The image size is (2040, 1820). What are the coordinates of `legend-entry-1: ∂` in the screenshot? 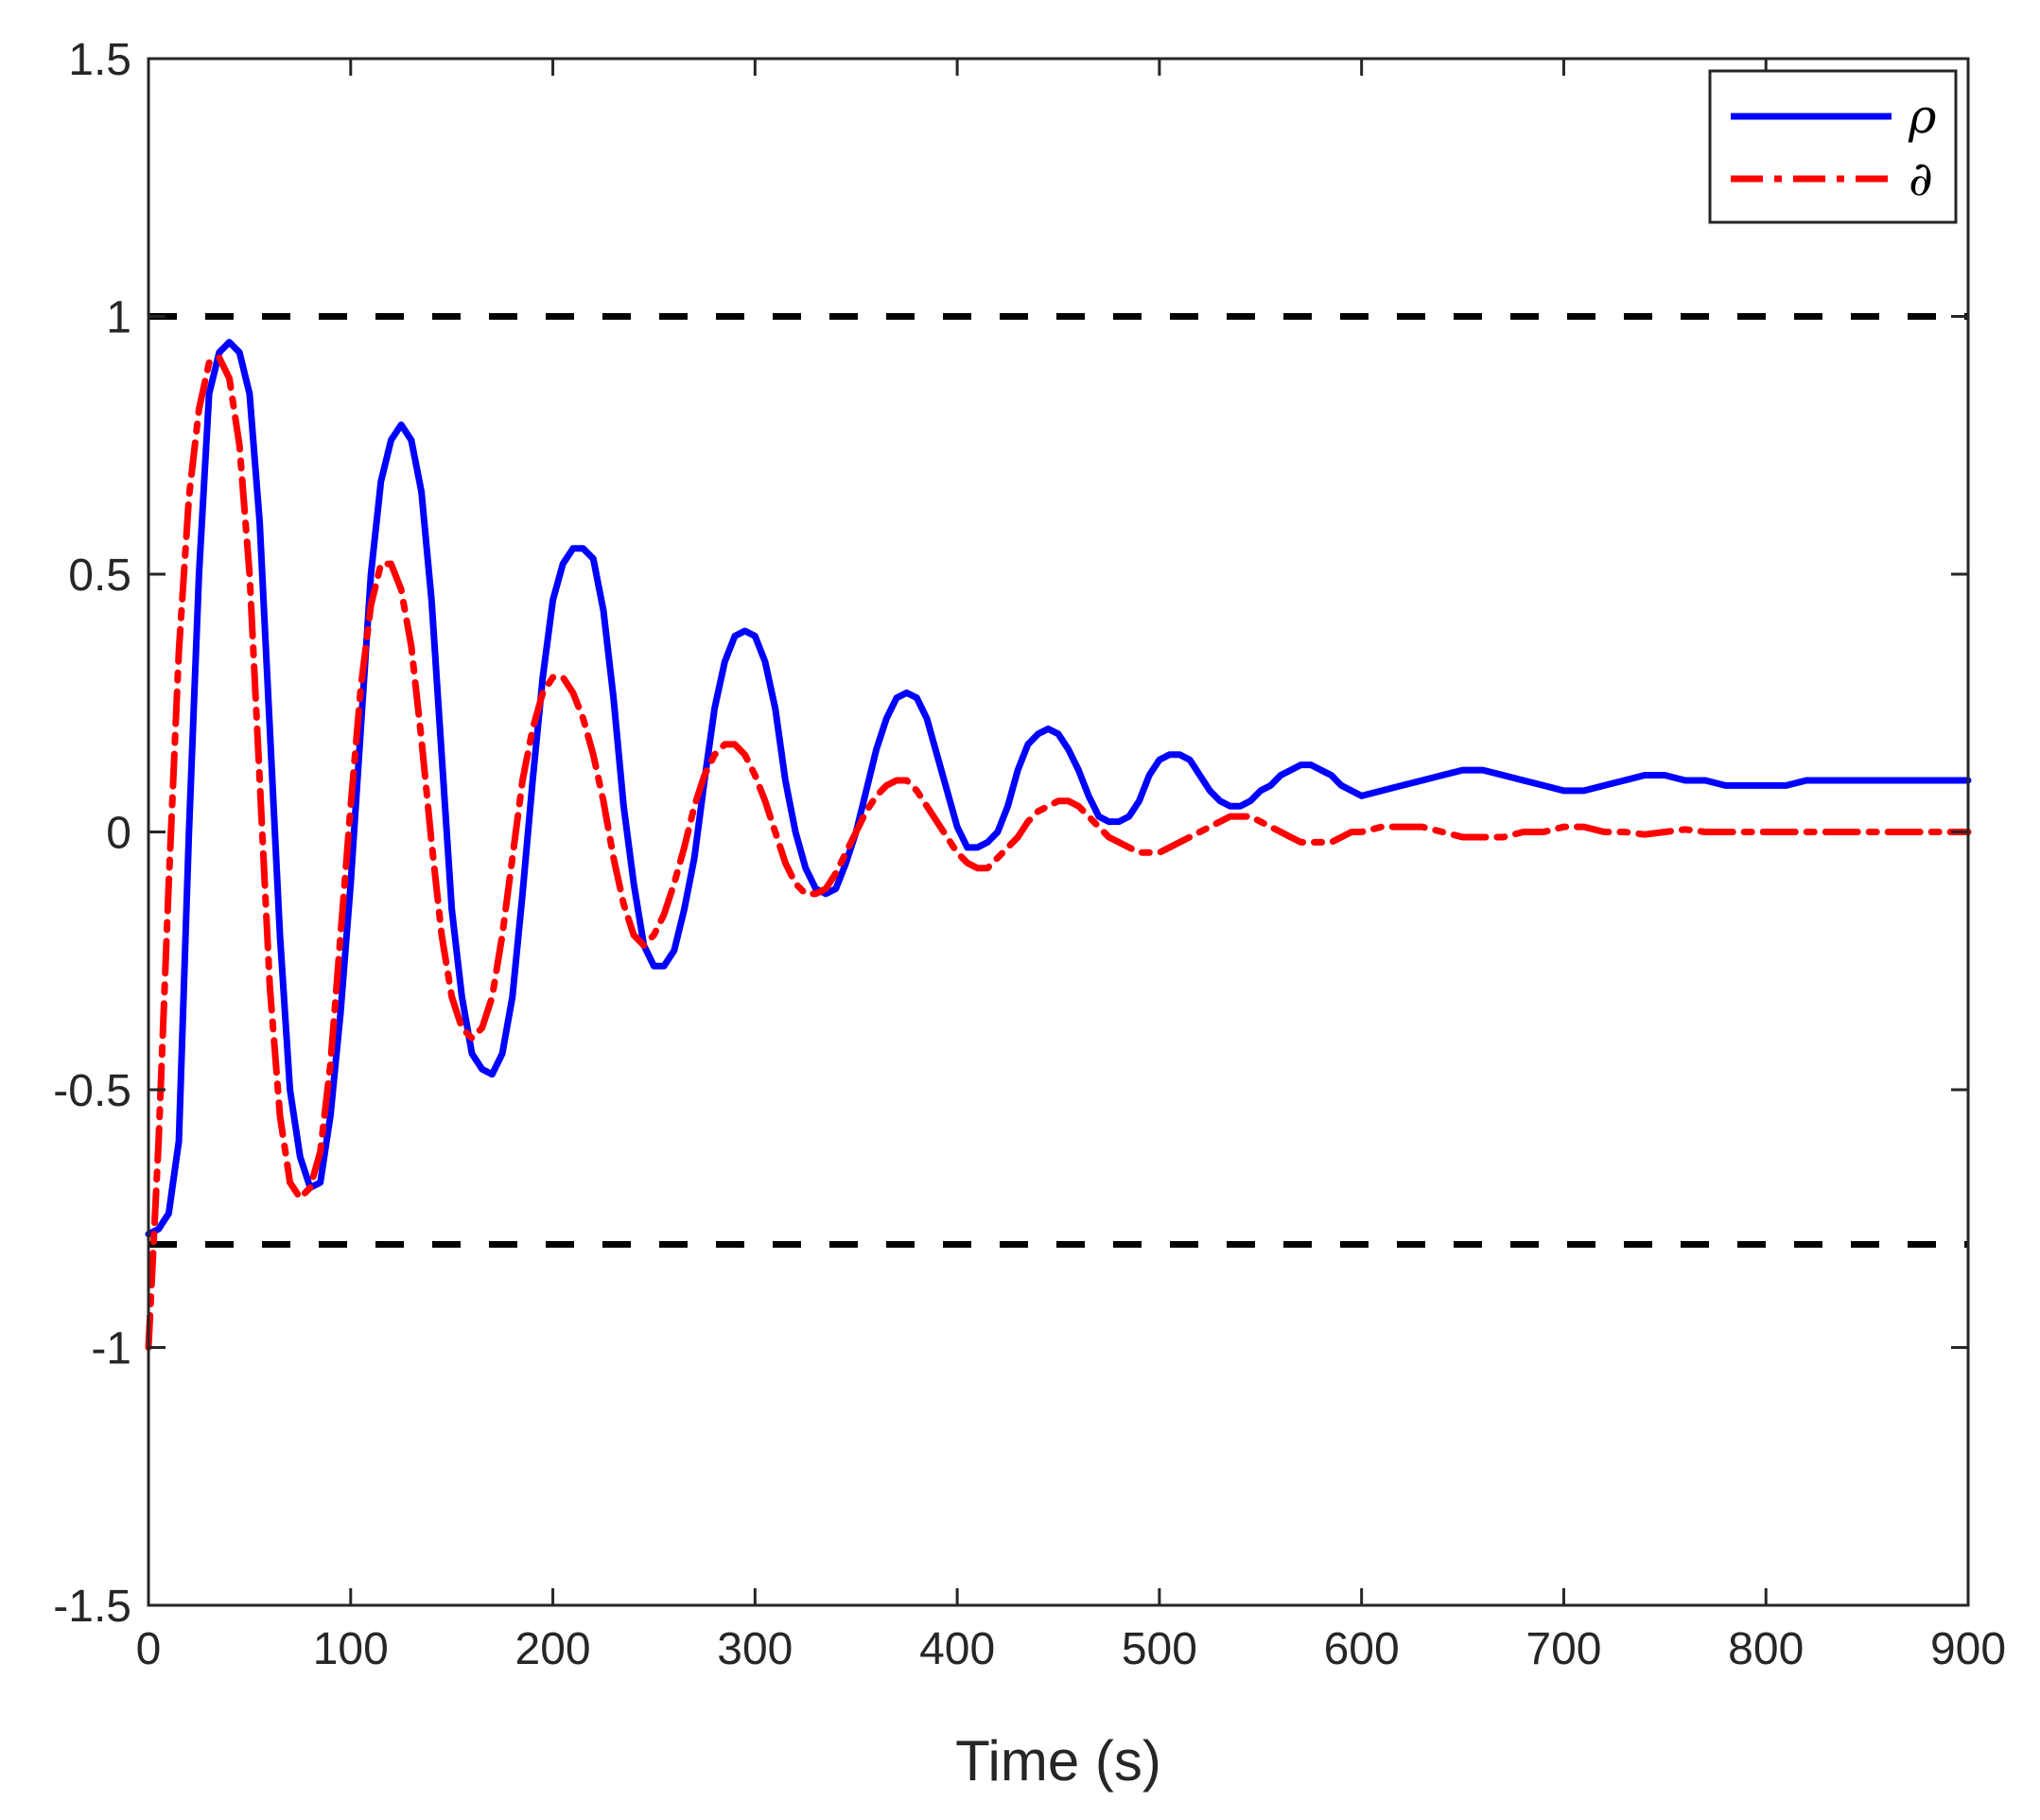 It's located at (1921, 179).